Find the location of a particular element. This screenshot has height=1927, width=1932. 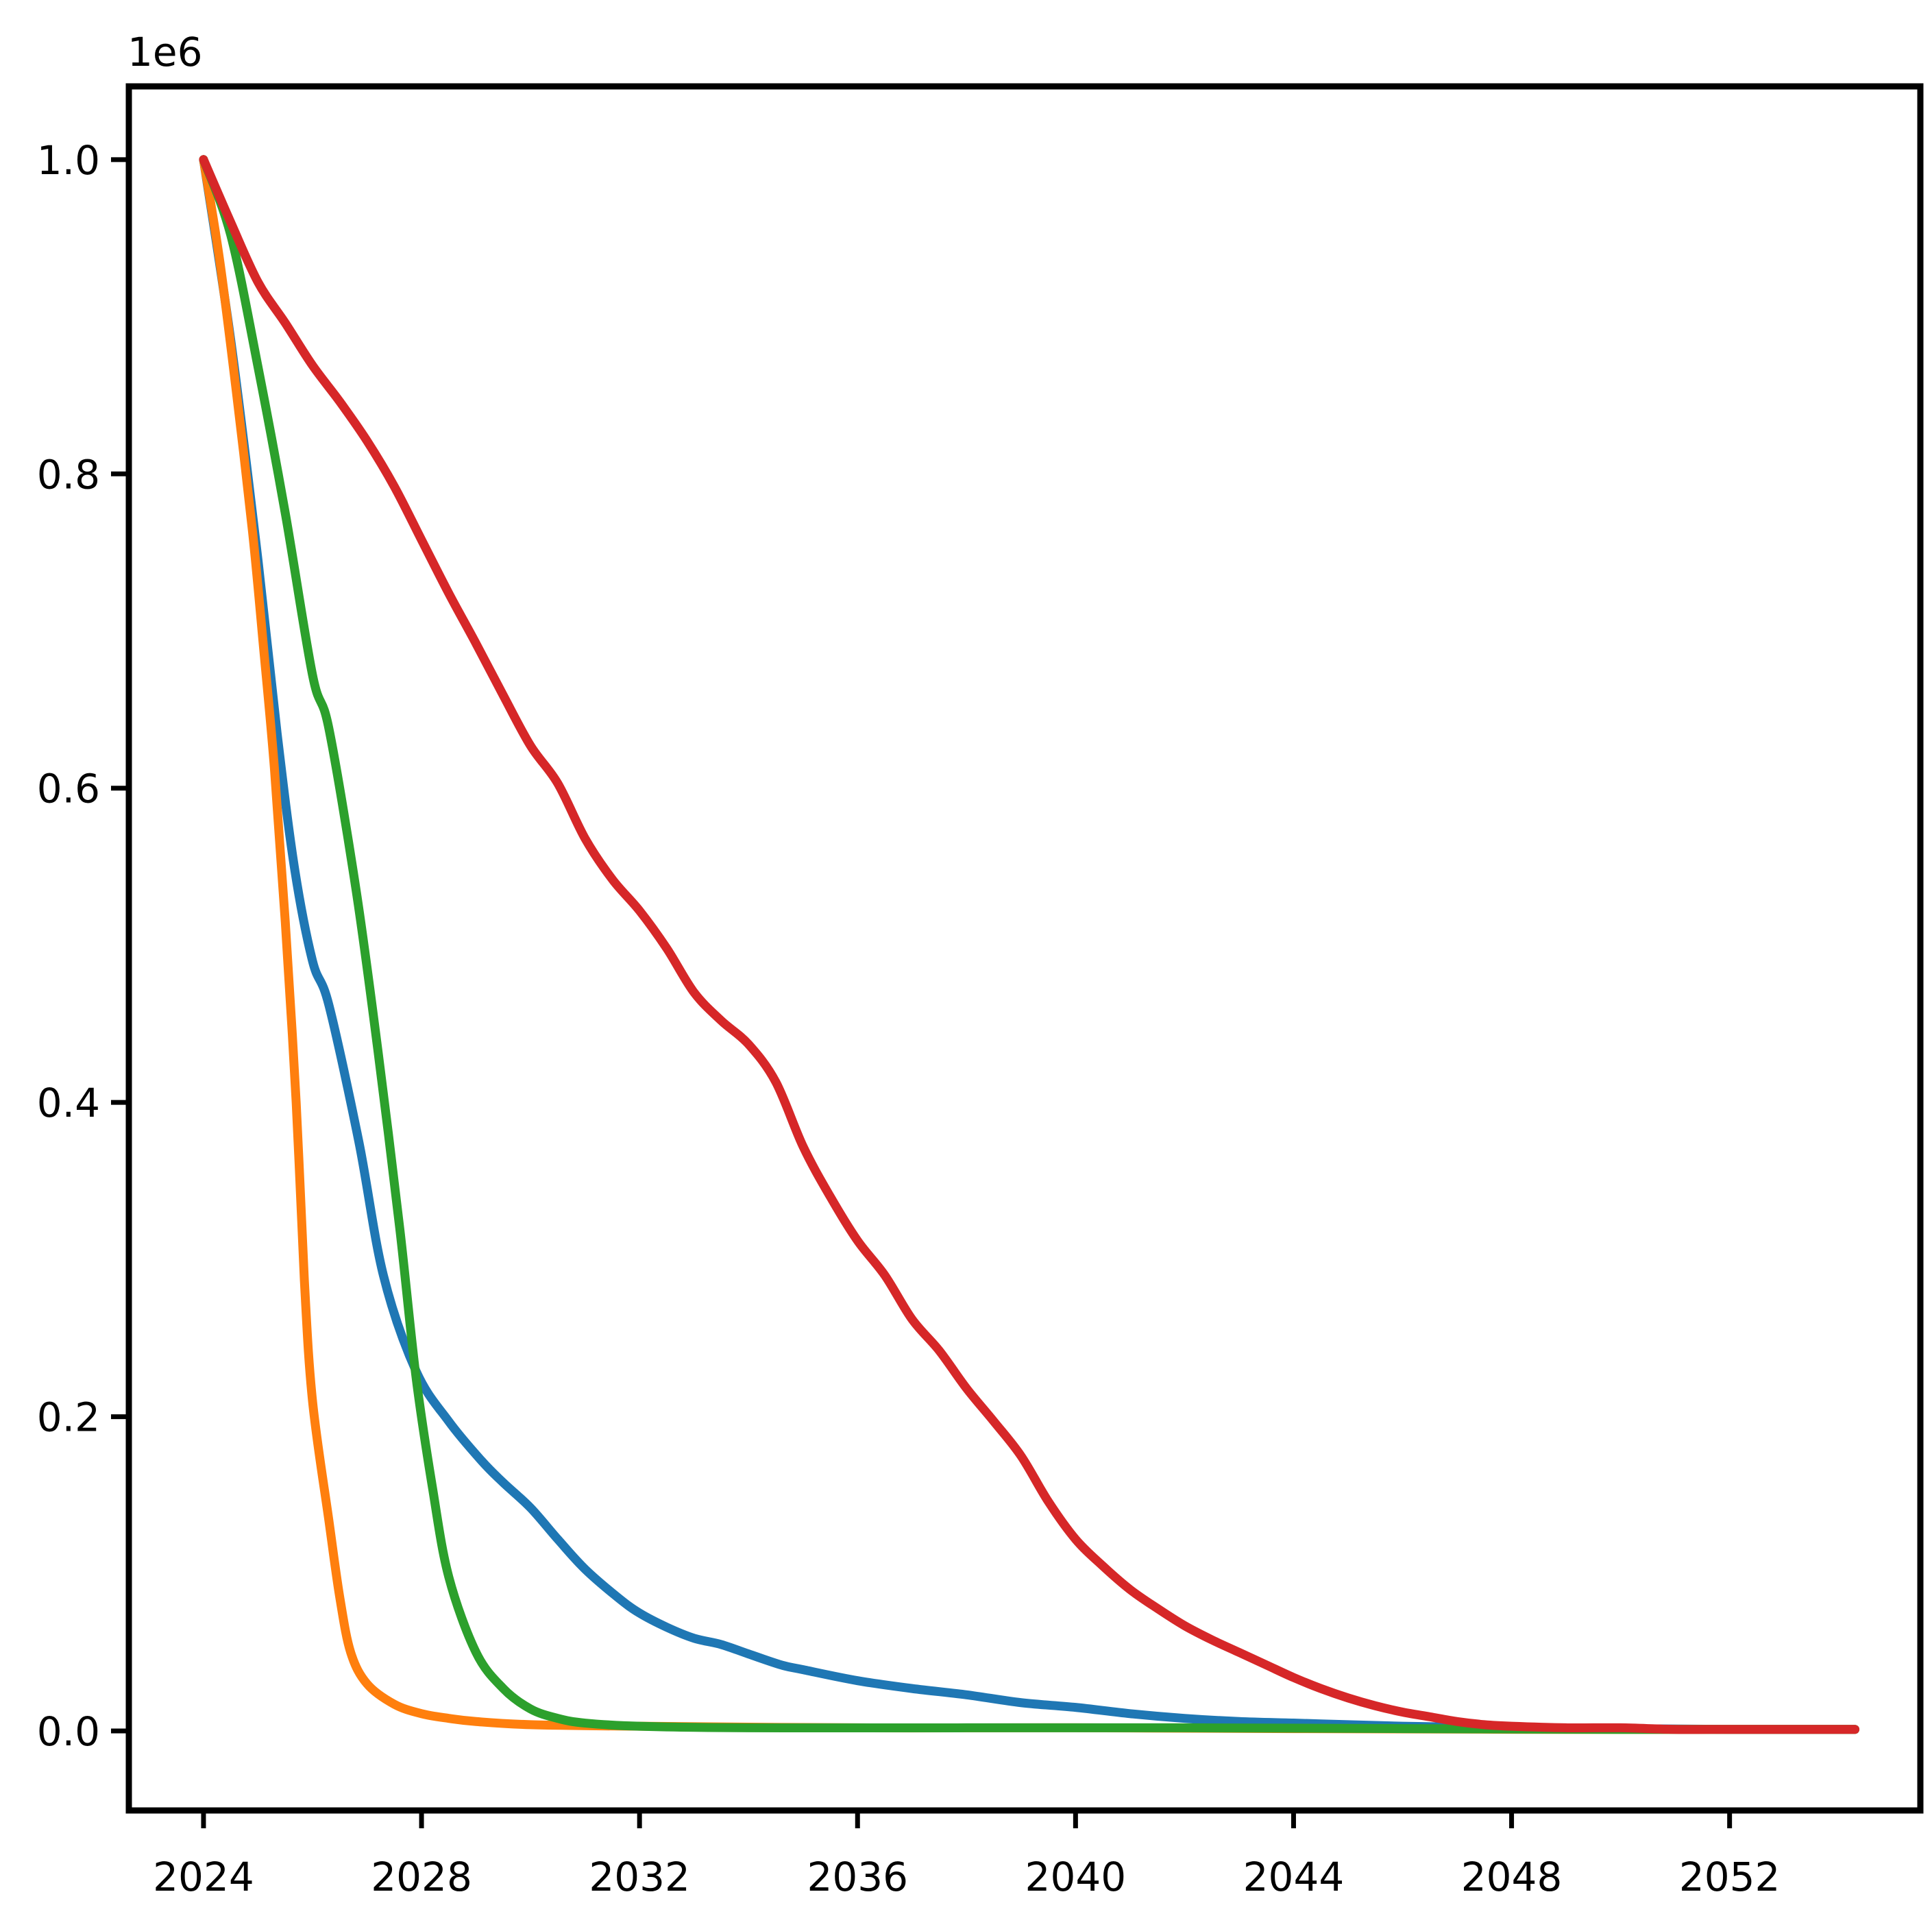

x-tick-label: 2052 is located at coordinates (1730, 1877).